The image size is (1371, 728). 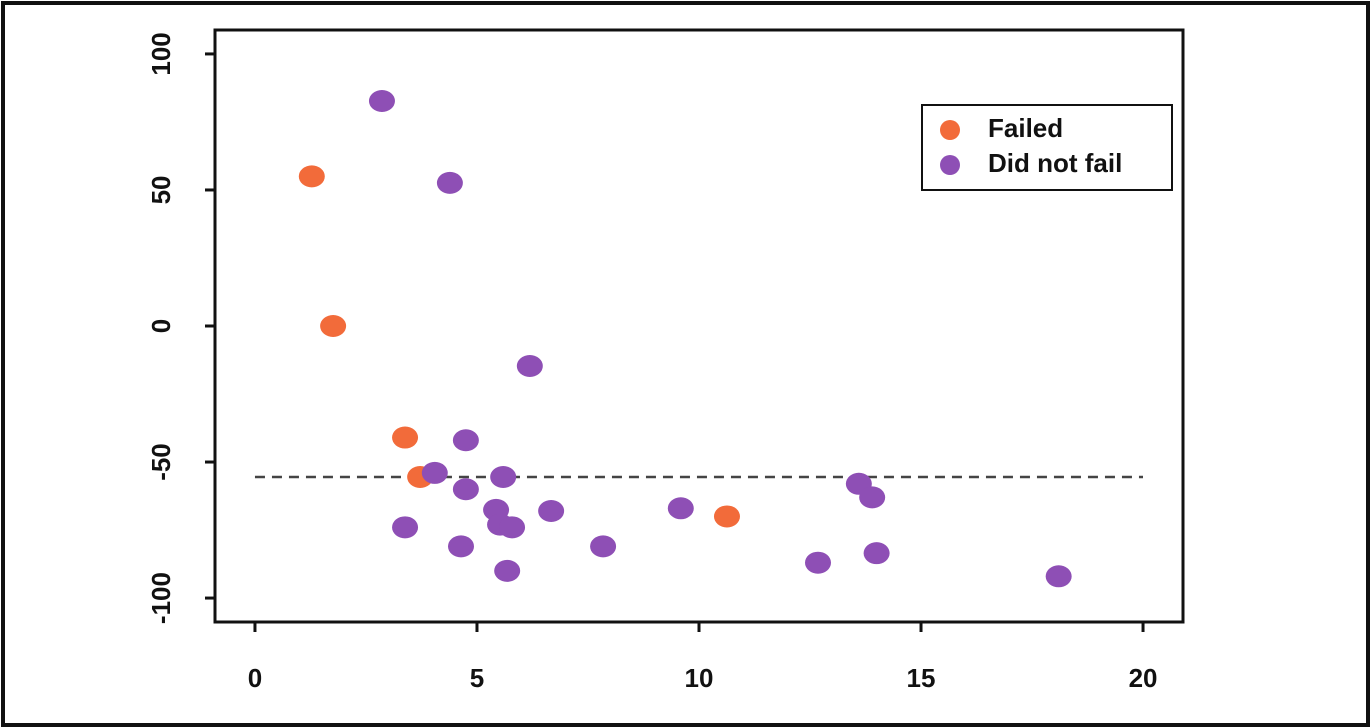 What do you see at coordinates (477, 678) in the screenshot?
I see `x-tick-label: 5` at bounding box center [477, 678].